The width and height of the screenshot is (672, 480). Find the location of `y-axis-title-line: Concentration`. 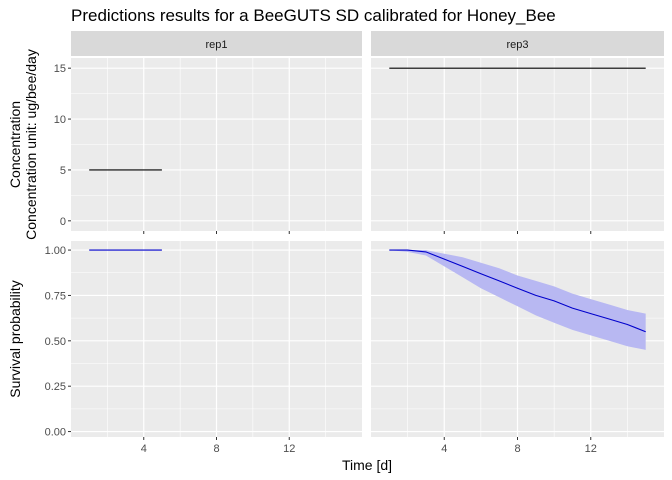

y-axis-title-line: Concentration is located at coordinates (15, 144).